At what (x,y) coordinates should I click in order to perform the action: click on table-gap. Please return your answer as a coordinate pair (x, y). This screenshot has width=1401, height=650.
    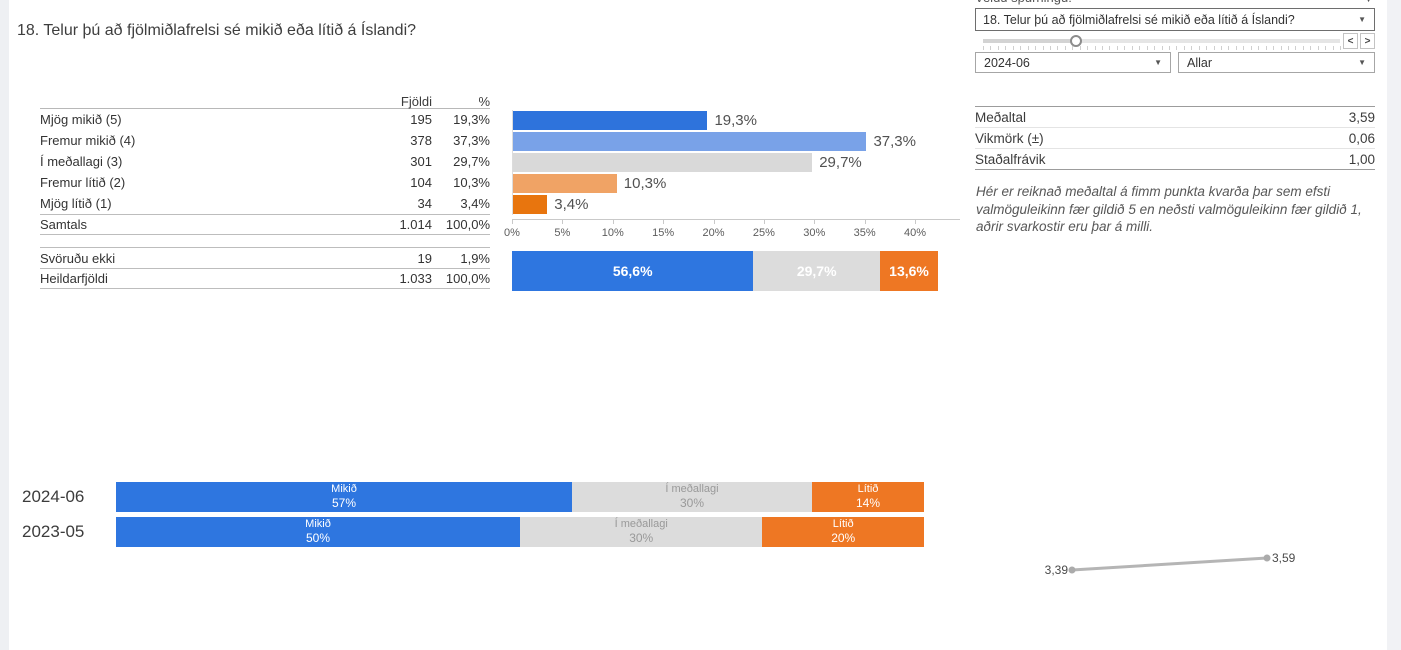
    Looking at the image, I should click on (265, 241).